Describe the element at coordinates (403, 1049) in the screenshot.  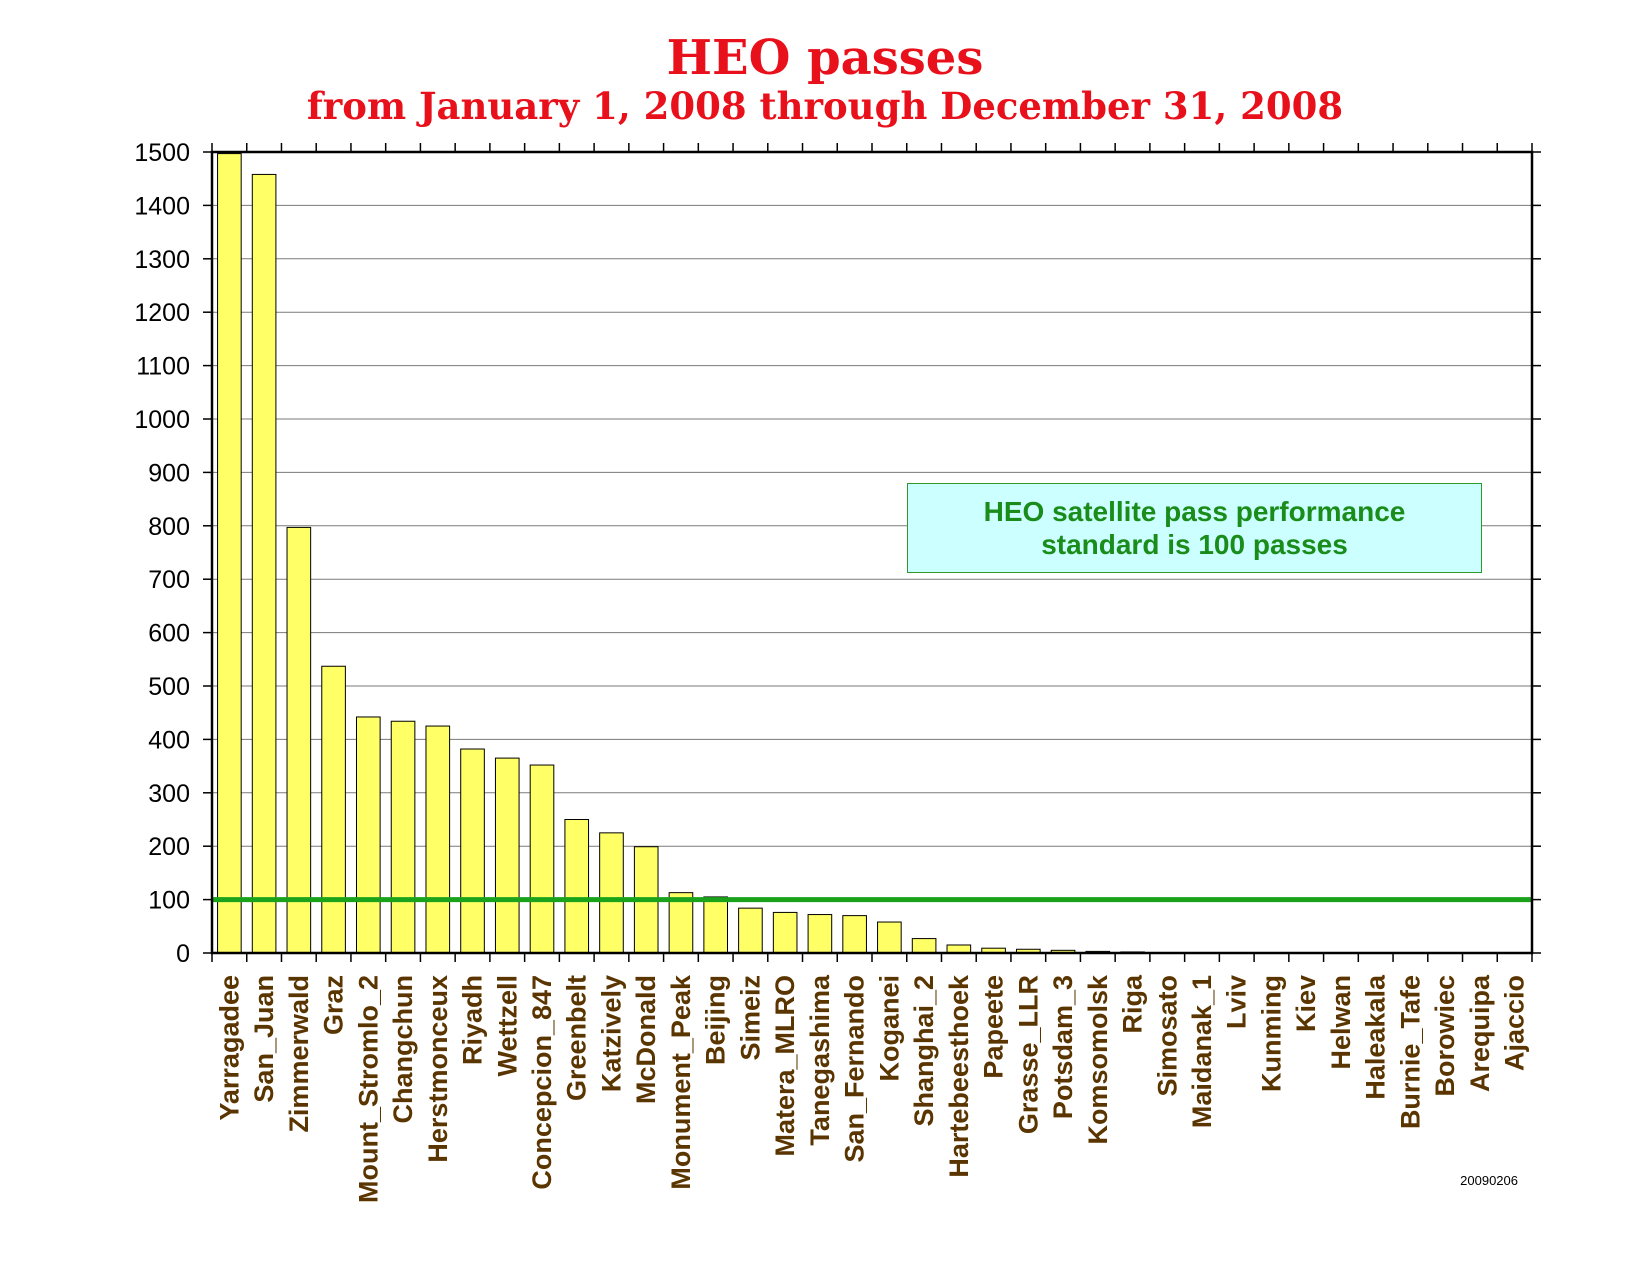
I see `x-category-label: Changchun` at that location.